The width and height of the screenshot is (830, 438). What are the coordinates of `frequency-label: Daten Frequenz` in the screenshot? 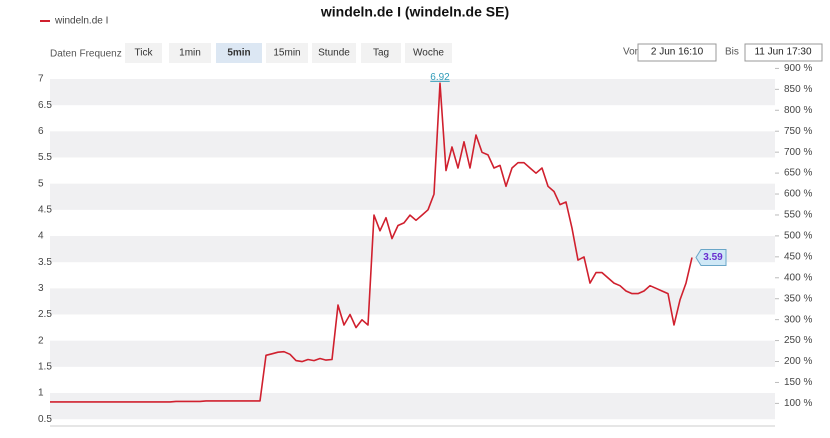 It's located at (86, 54).